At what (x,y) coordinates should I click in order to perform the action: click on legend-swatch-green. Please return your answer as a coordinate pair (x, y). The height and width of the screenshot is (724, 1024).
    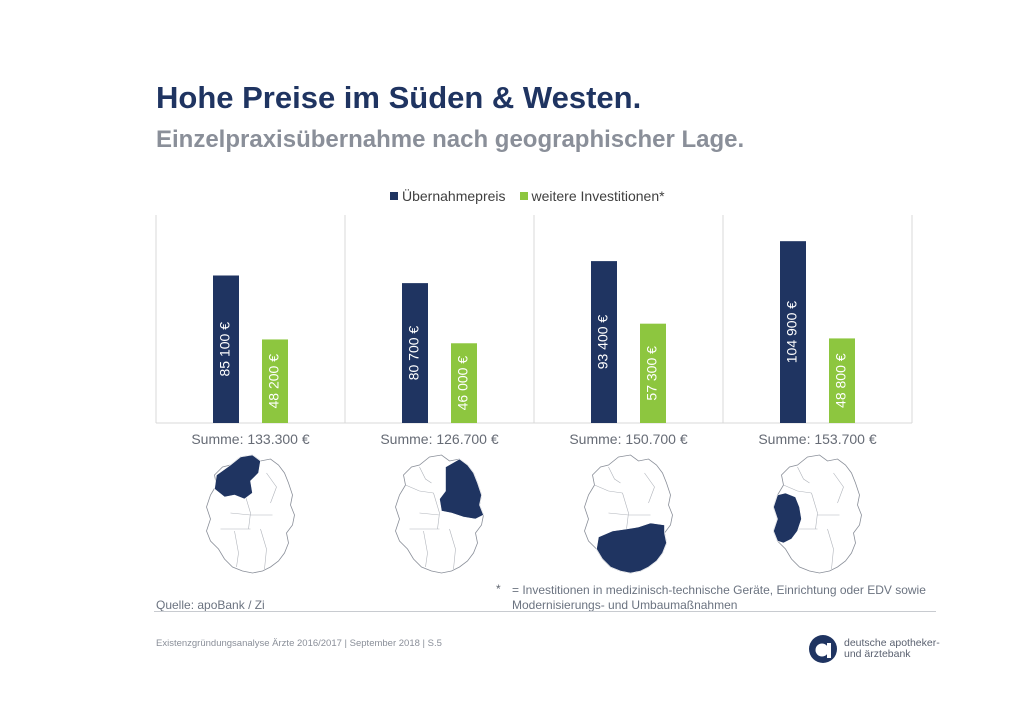
    Looking at the image, I should click on (523, 196).